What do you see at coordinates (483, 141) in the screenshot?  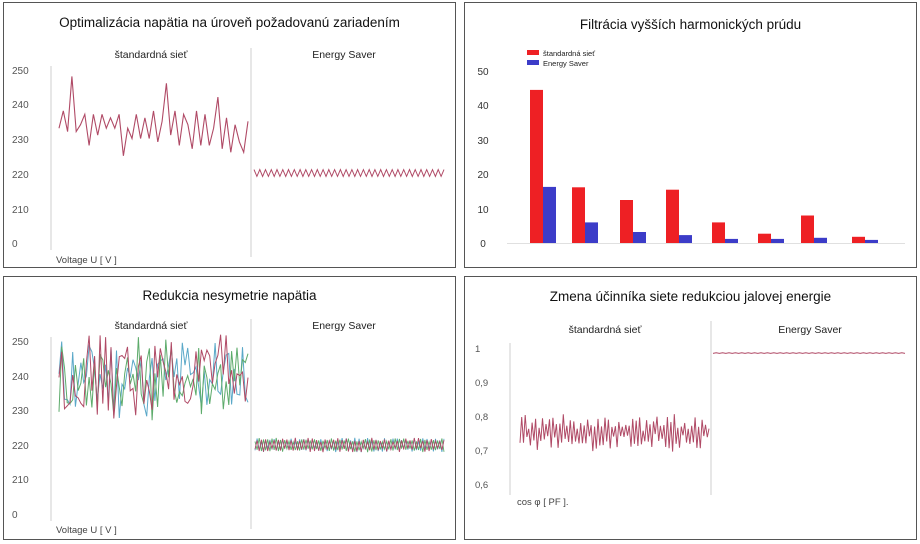 I see `y-tick-label: 30` at bounding box center [483, 141].